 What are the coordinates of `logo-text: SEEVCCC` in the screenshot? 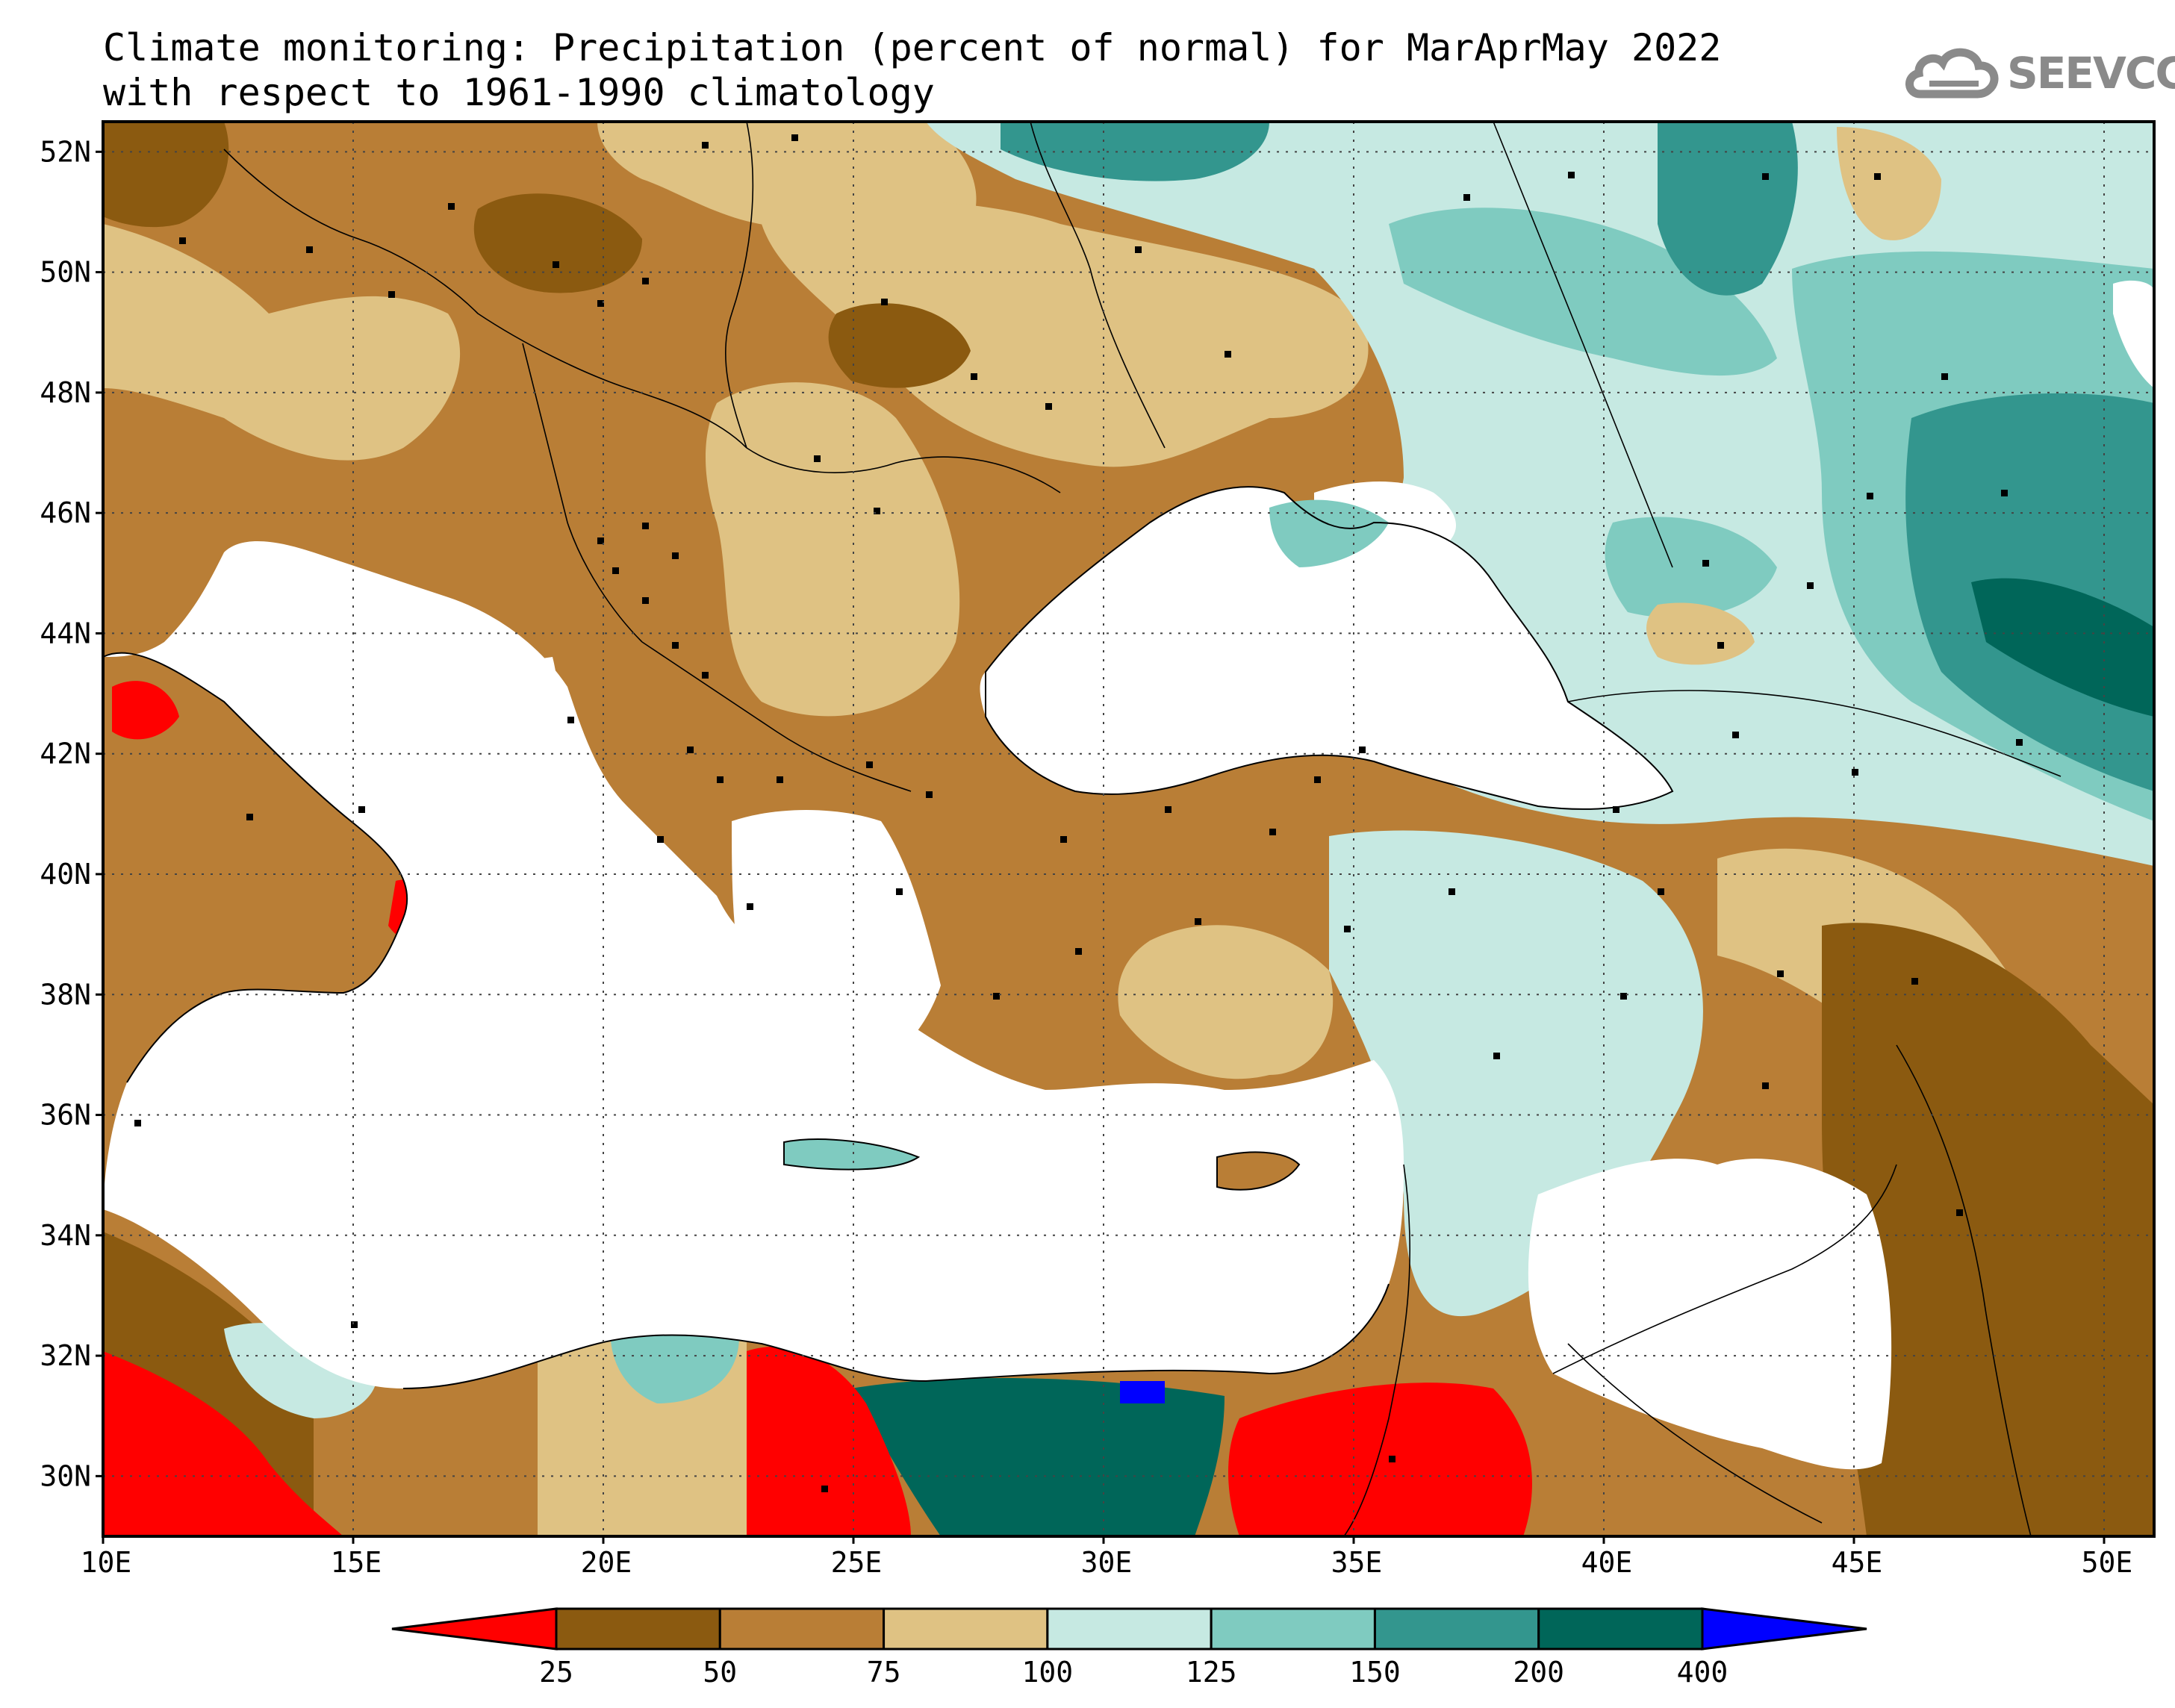 It's located at (2091, 73).